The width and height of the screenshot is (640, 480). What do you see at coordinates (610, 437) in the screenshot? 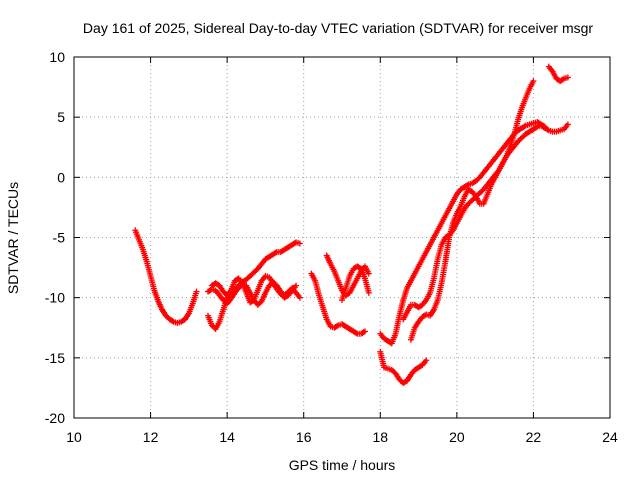
I see `x-tick-label: 24` at bounding box center [610, 437].